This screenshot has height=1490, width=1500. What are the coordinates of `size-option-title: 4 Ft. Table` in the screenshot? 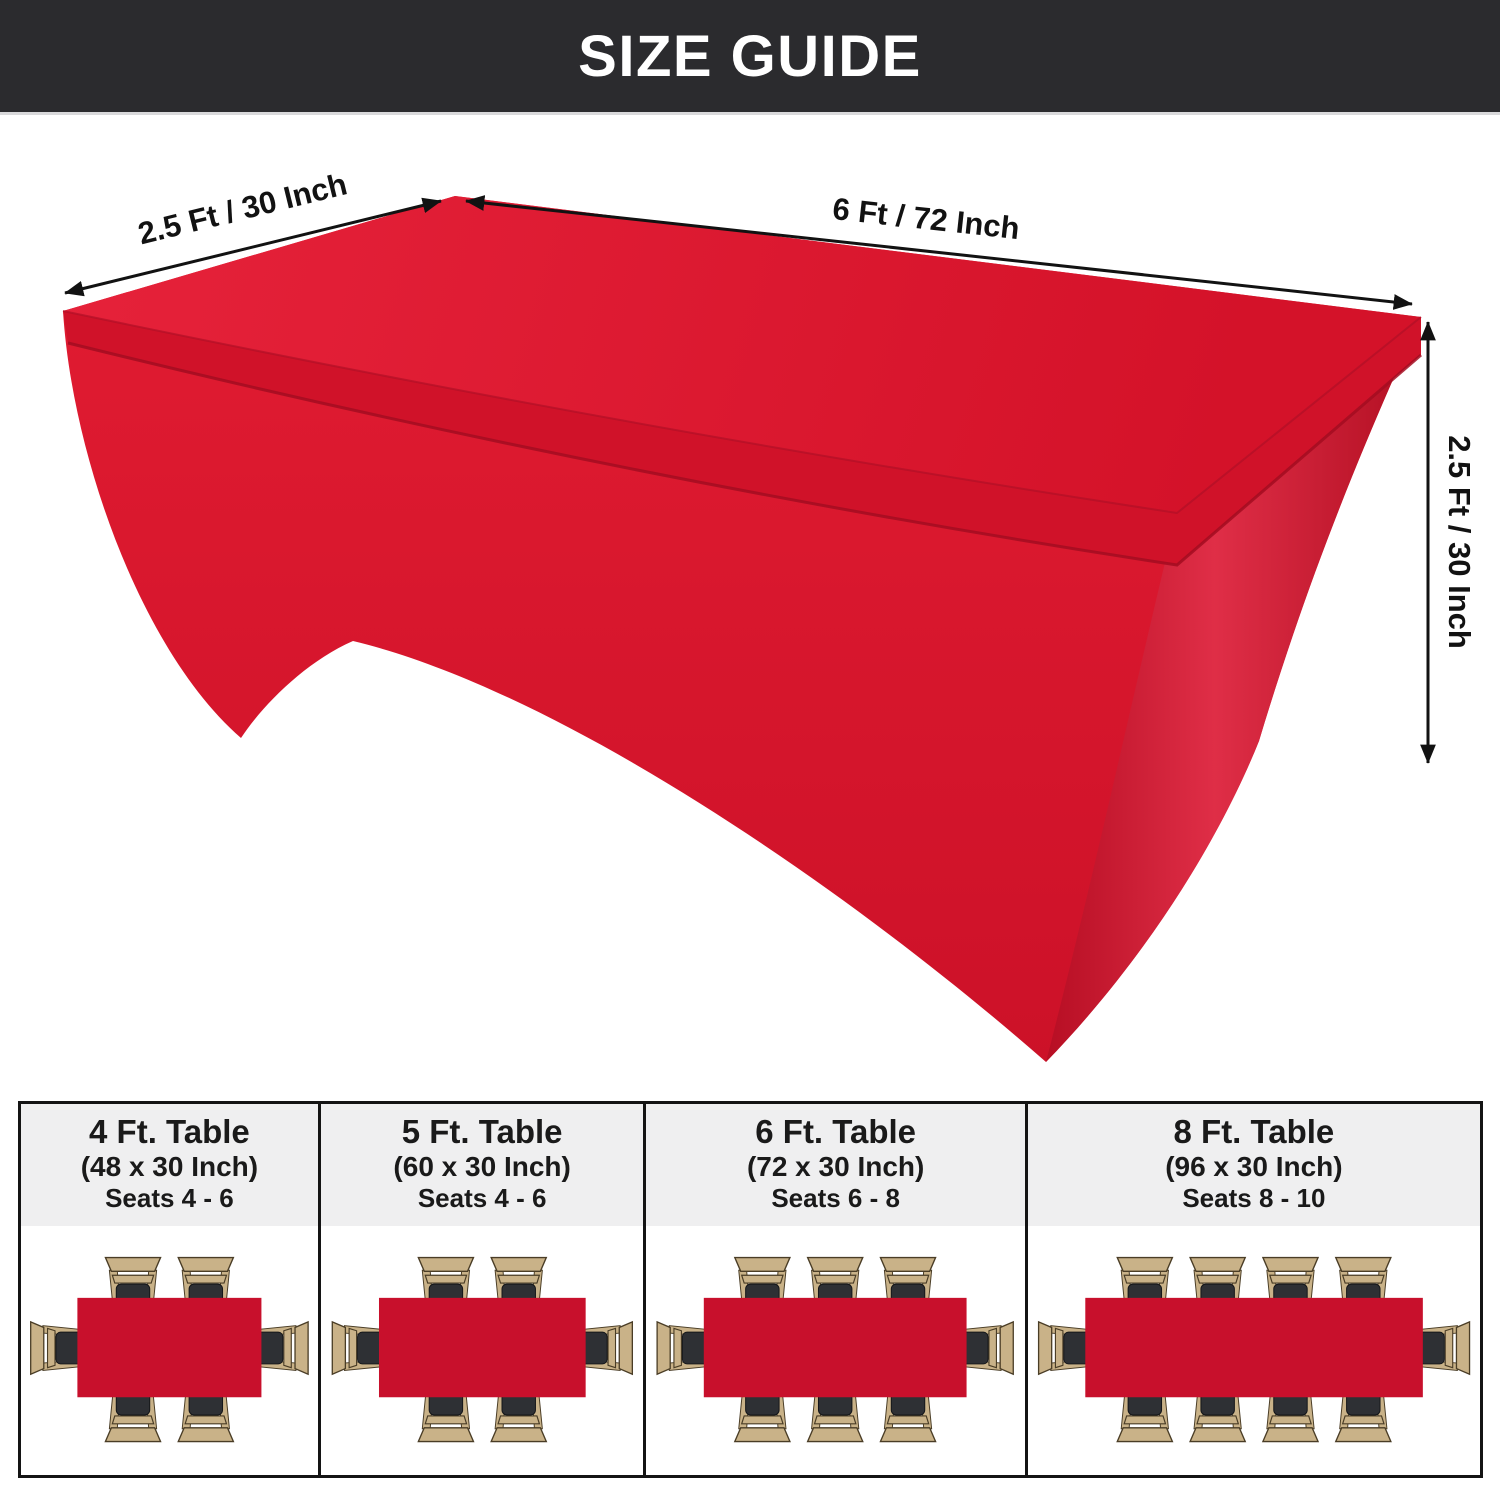 It's located at (169, 1131).